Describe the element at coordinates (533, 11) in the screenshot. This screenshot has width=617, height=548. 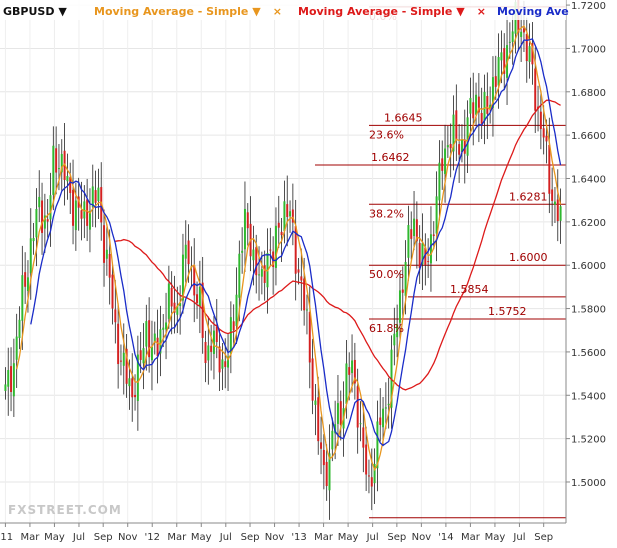
I see `legend-ma-blue: Moving Ave` at that location.